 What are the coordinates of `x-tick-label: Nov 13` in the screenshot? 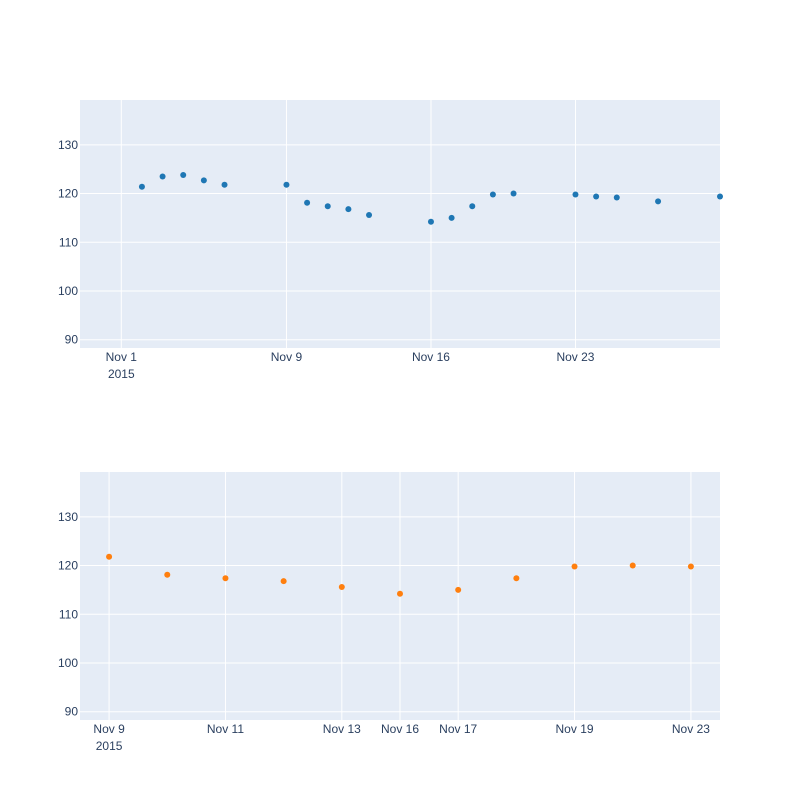 It's located at (342, 729).